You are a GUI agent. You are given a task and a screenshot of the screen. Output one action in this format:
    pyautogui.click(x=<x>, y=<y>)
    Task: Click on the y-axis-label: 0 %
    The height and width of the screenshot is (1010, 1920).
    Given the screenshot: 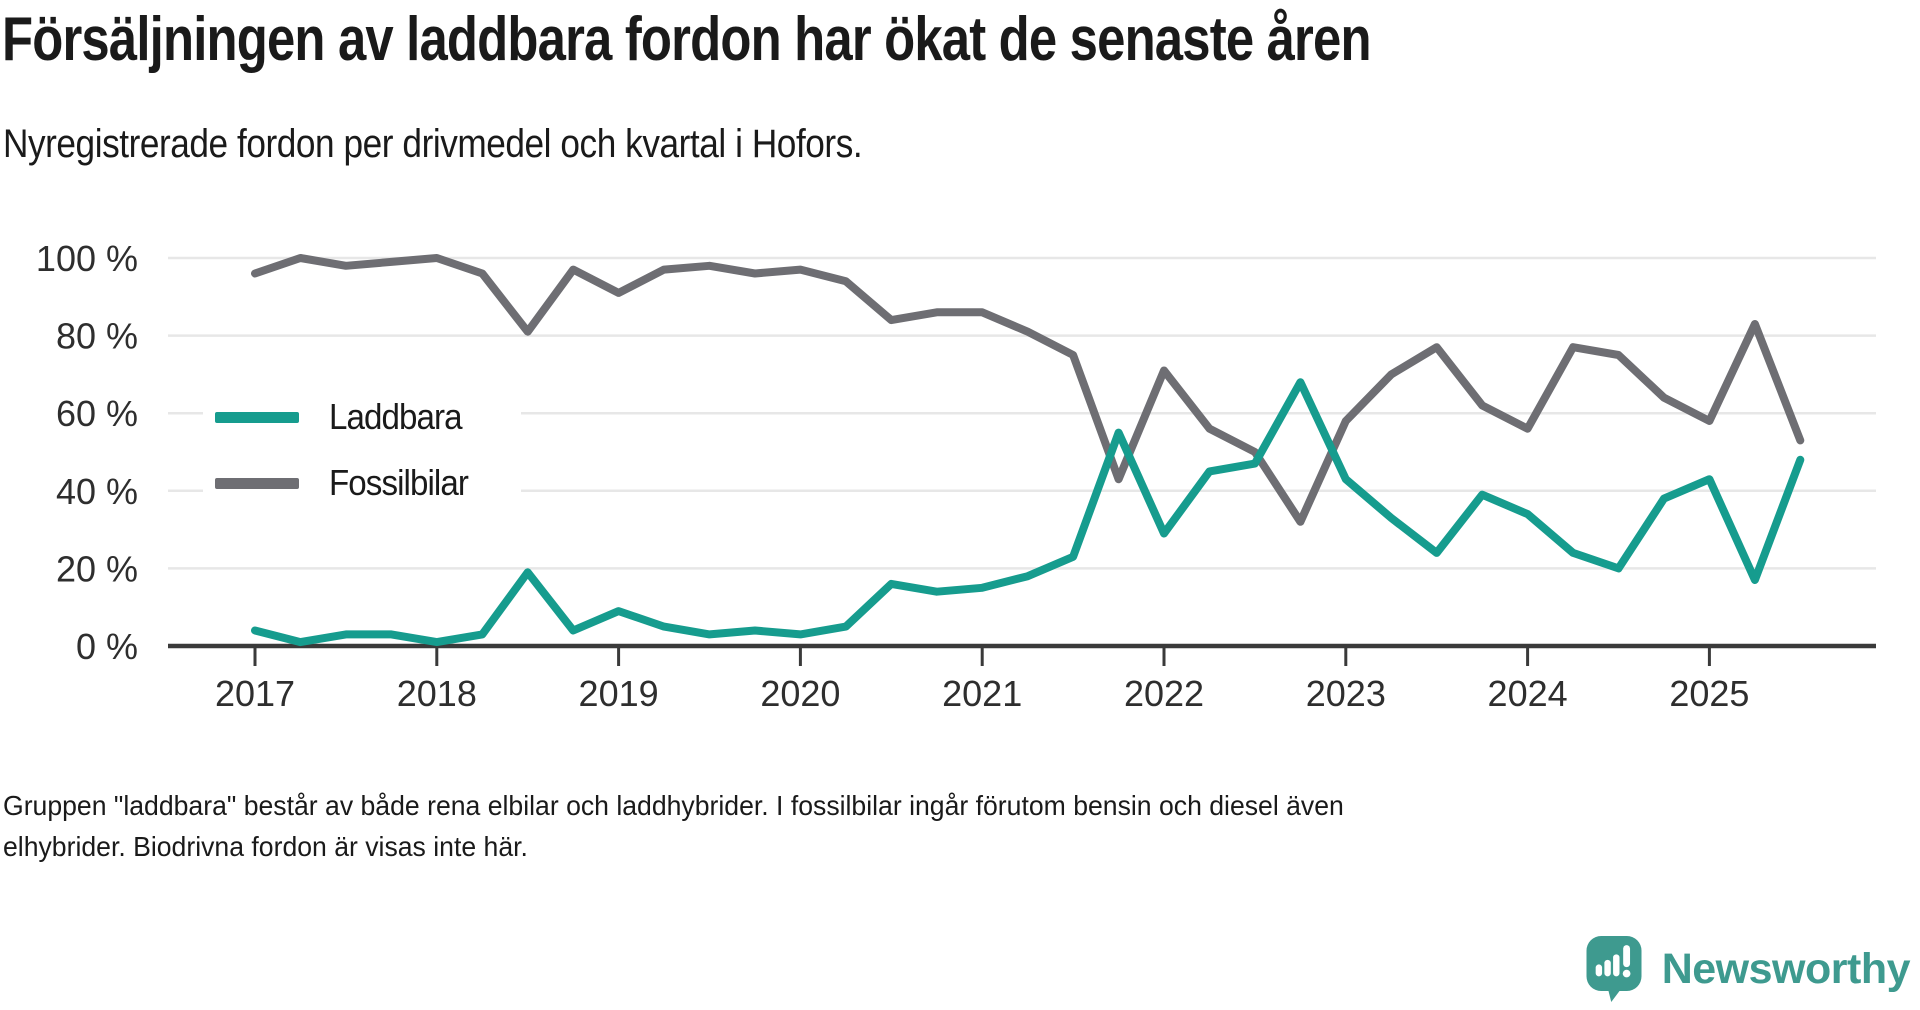 What is the action you would take?
    pyautogui.click(x=107, y=646)
    